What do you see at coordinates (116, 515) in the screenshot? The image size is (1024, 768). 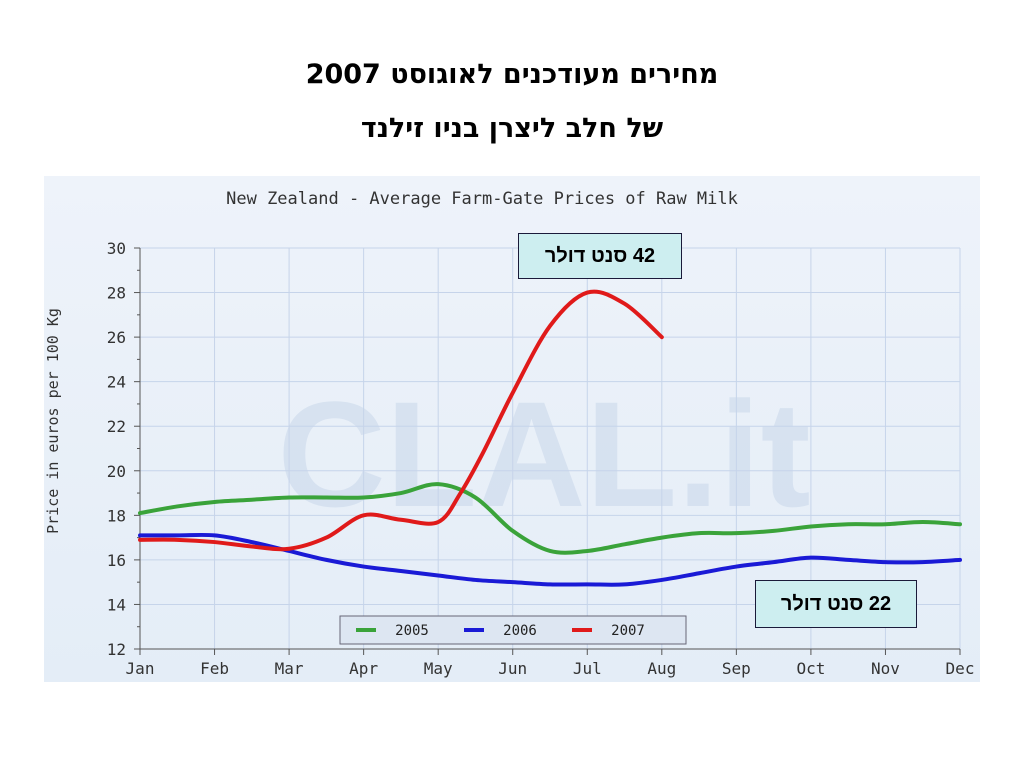 I see `y-tick-label: 18` at bounding box center [116, 515].